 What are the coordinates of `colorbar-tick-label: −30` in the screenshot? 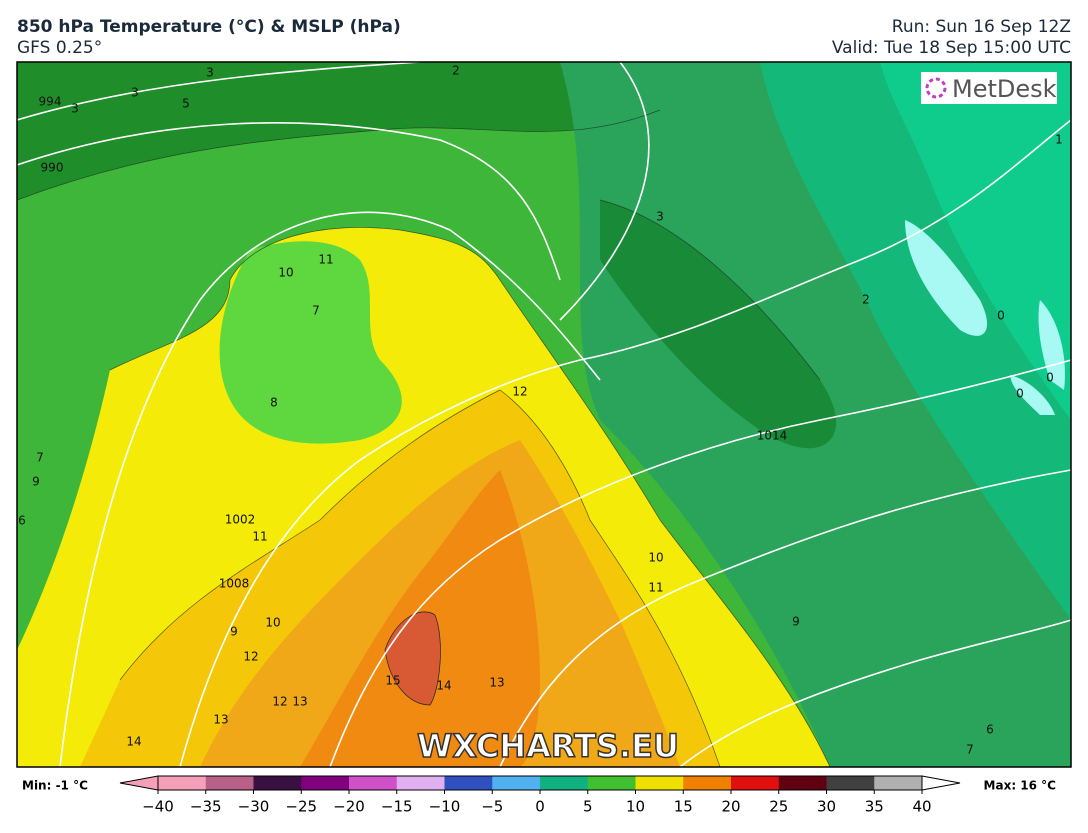 It's located at (254, 807).